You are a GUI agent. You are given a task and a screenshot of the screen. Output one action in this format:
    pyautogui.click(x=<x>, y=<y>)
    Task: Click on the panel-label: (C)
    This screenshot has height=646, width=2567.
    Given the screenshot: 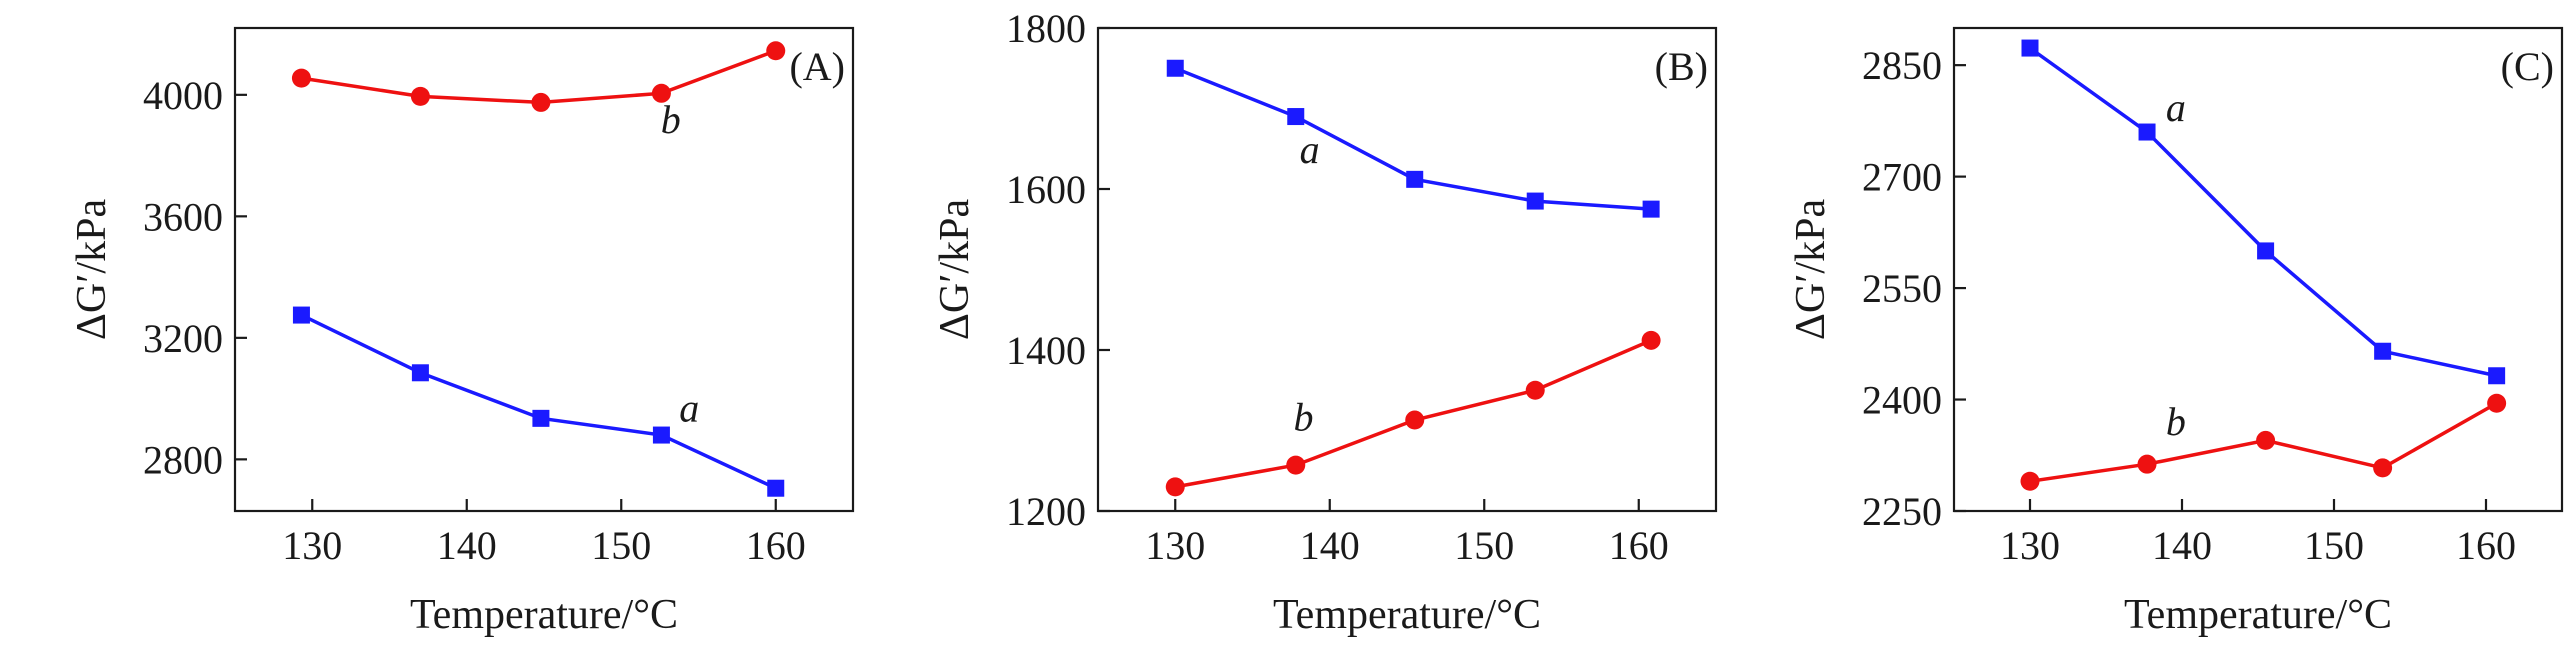 What is the action you would take?
    pyautogui.click(x=2527, y=66)
    